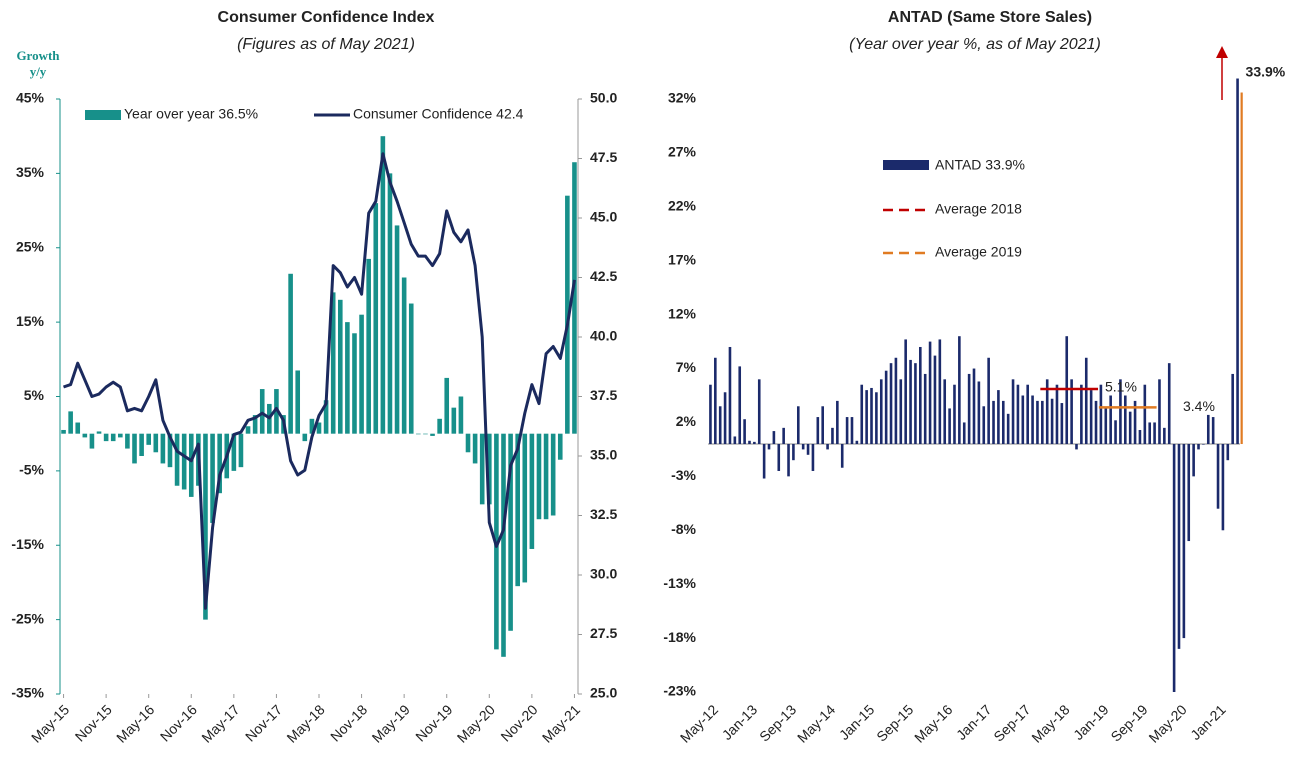  I want to click on x-tick-label: Jan-13, so click(740, 722).